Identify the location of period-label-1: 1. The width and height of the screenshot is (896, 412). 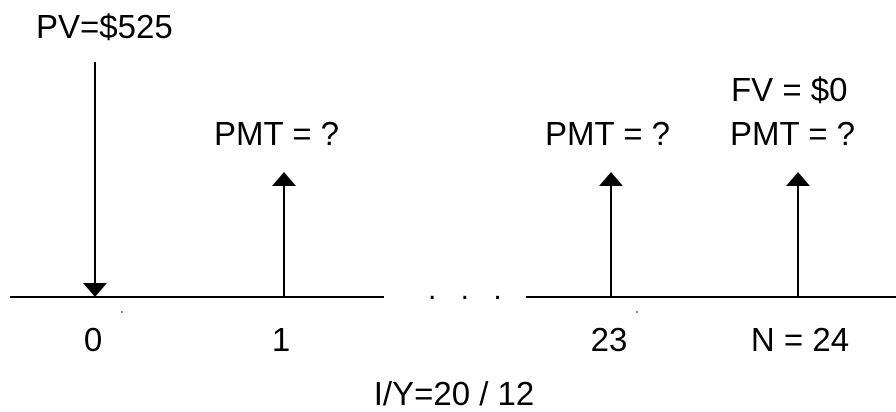
(281, 339).